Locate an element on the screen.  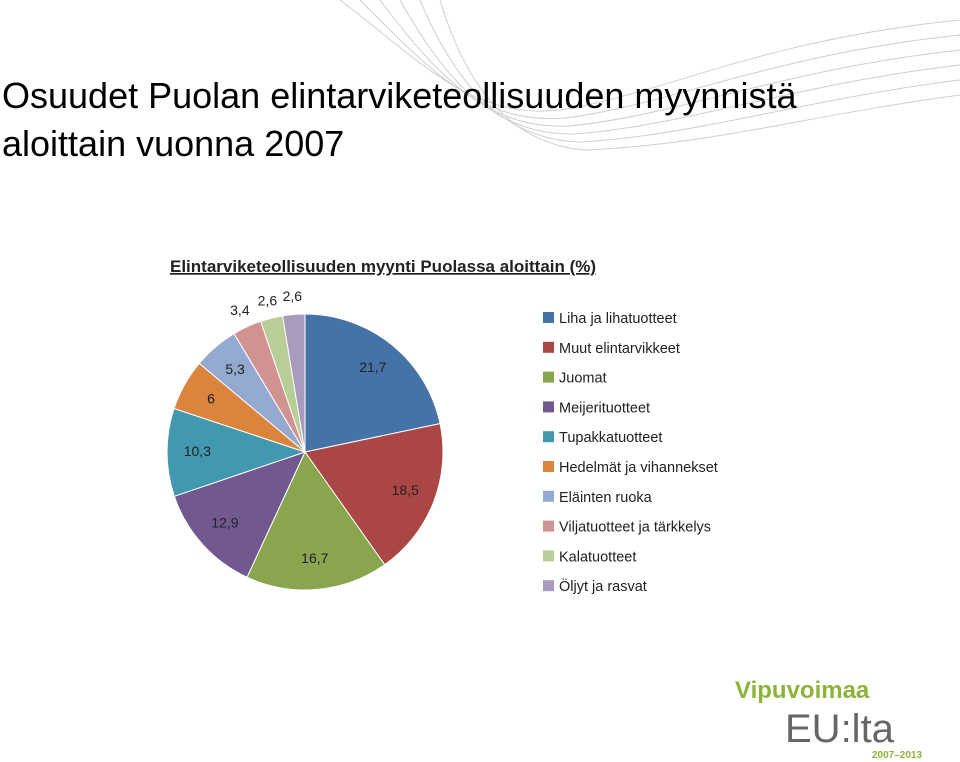
decoration is located at coordinates (649, 75).